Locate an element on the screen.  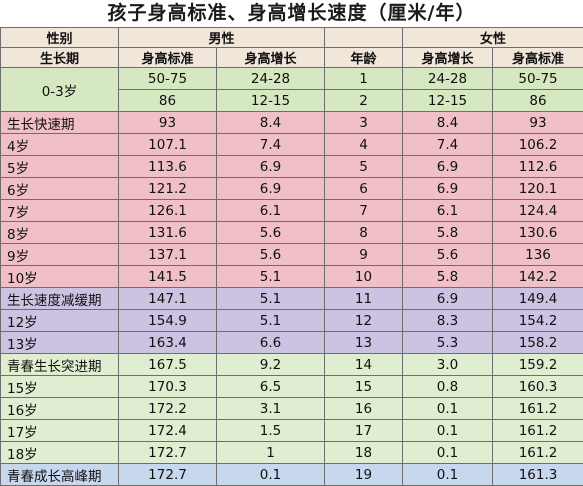
header-female: 女性 is located at coordinates (493, 38).